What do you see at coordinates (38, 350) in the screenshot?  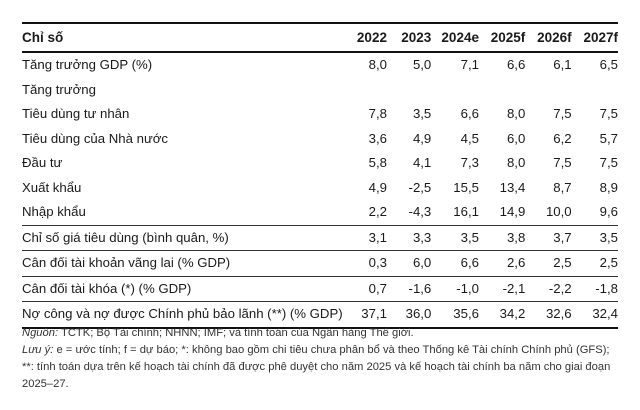 I see `note-label: Lưu ý:` at bounding box center [38, 350].